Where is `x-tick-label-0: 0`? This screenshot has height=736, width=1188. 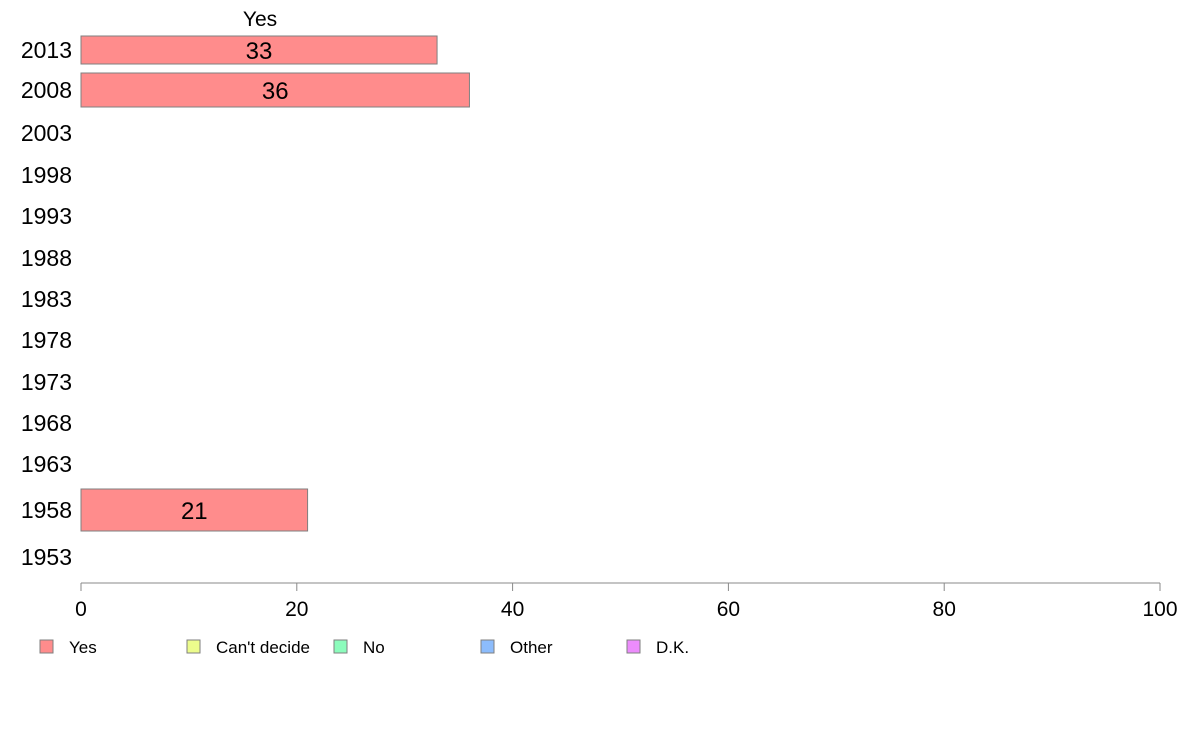
x-tick-label-0: 0 is located at coordinates (81, 609).